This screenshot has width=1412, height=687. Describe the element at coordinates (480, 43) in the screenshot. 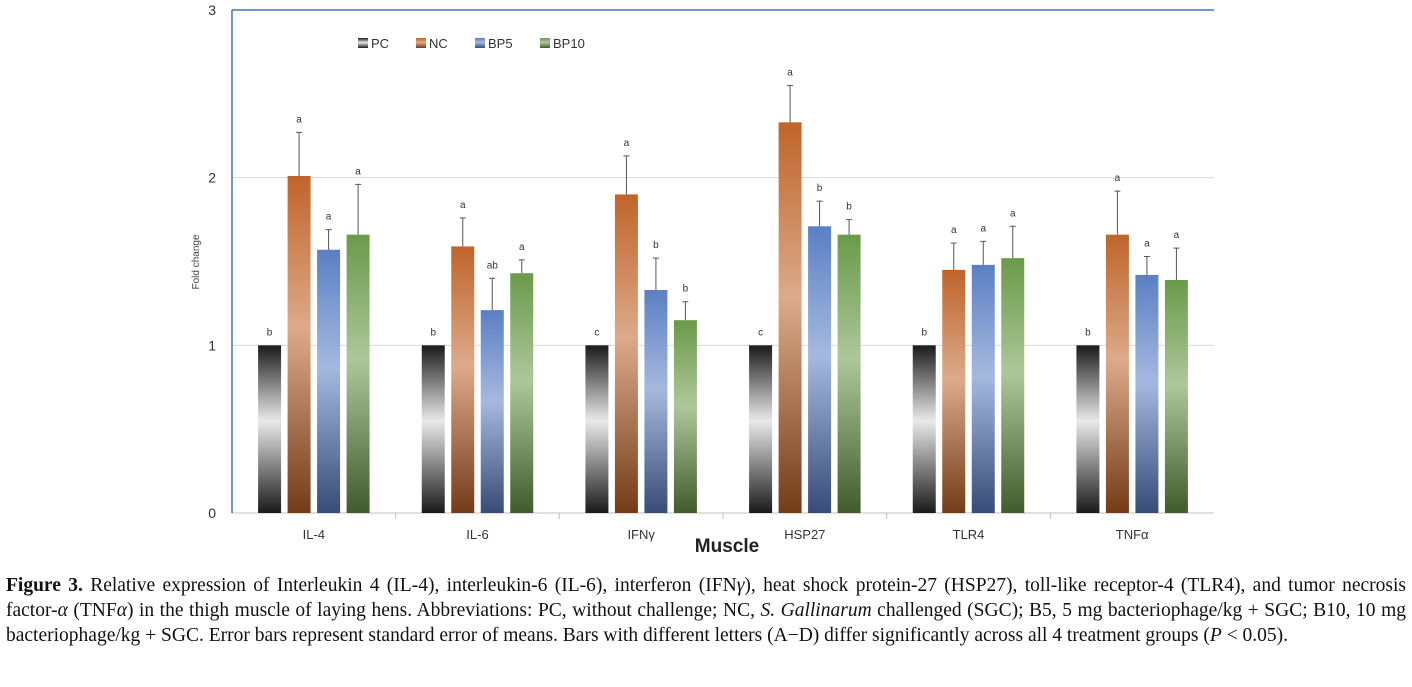

I see `legend-swatch-bp5` at that location.